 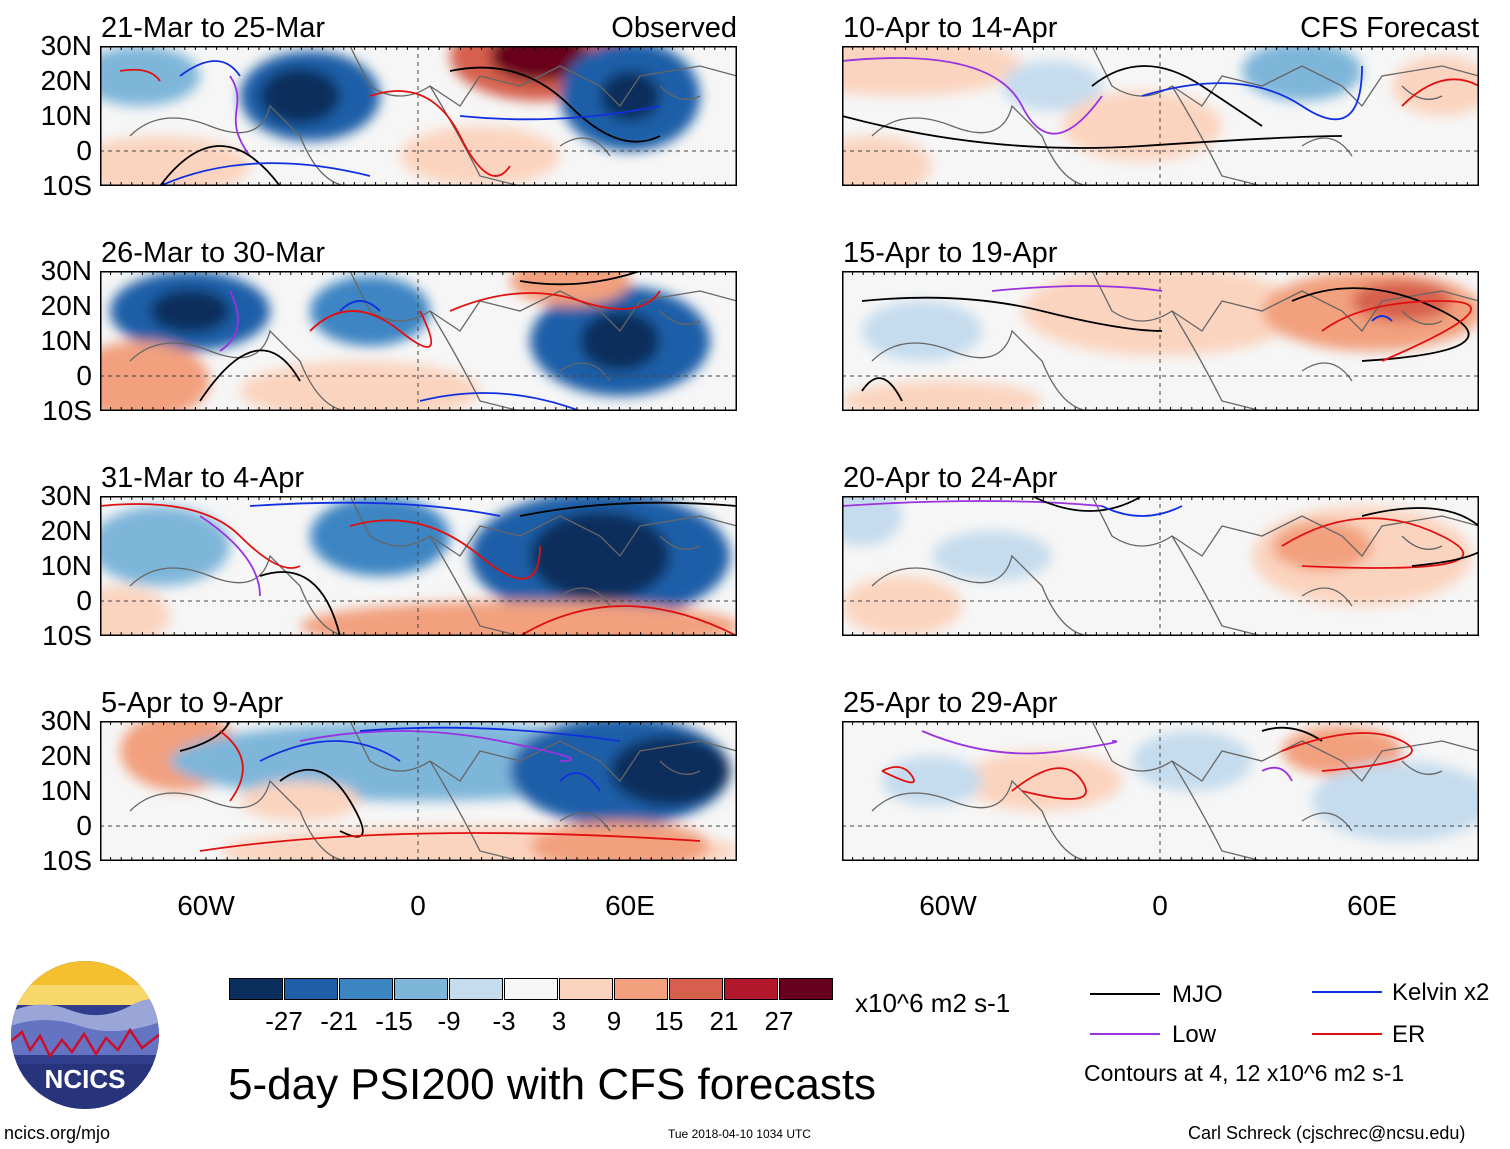 What do you see at coordinates (950, 478) in the screenshot?
I see `panel-date-range: 20-Apr to 24-Apr` at bounding box center [950, 478].